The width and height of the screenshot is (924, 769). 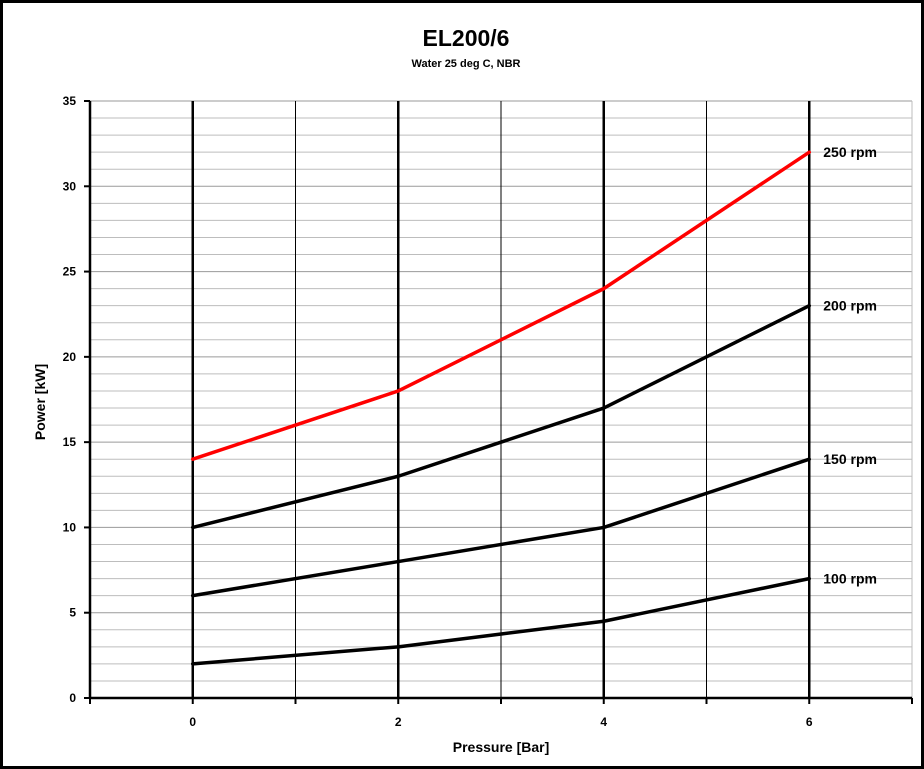 I want to click on series-label-100-rpm: 100 rpm, so click(x=850, y=579).